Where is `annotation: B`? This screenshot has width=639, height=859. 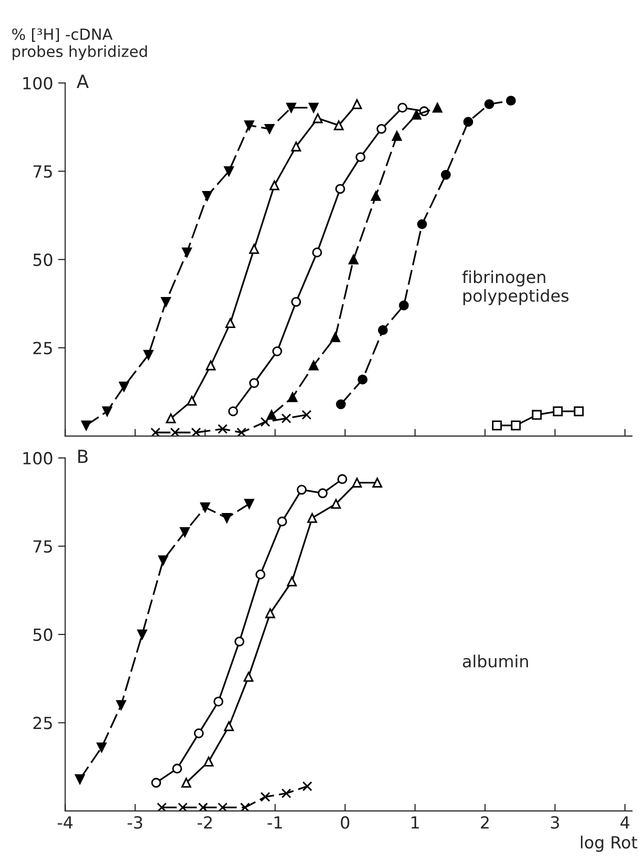 annotation: B is located at coordinates (83, 456).